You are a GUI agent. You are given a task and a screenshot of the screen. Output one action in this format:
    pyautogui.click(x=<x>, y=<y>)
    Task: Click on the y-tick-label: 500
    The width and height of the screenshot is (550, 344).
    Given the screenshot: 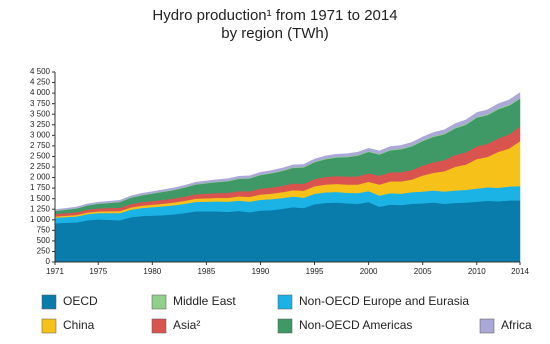 What is the action you would take?
    pyautogui.click(x=44, y=240)
    